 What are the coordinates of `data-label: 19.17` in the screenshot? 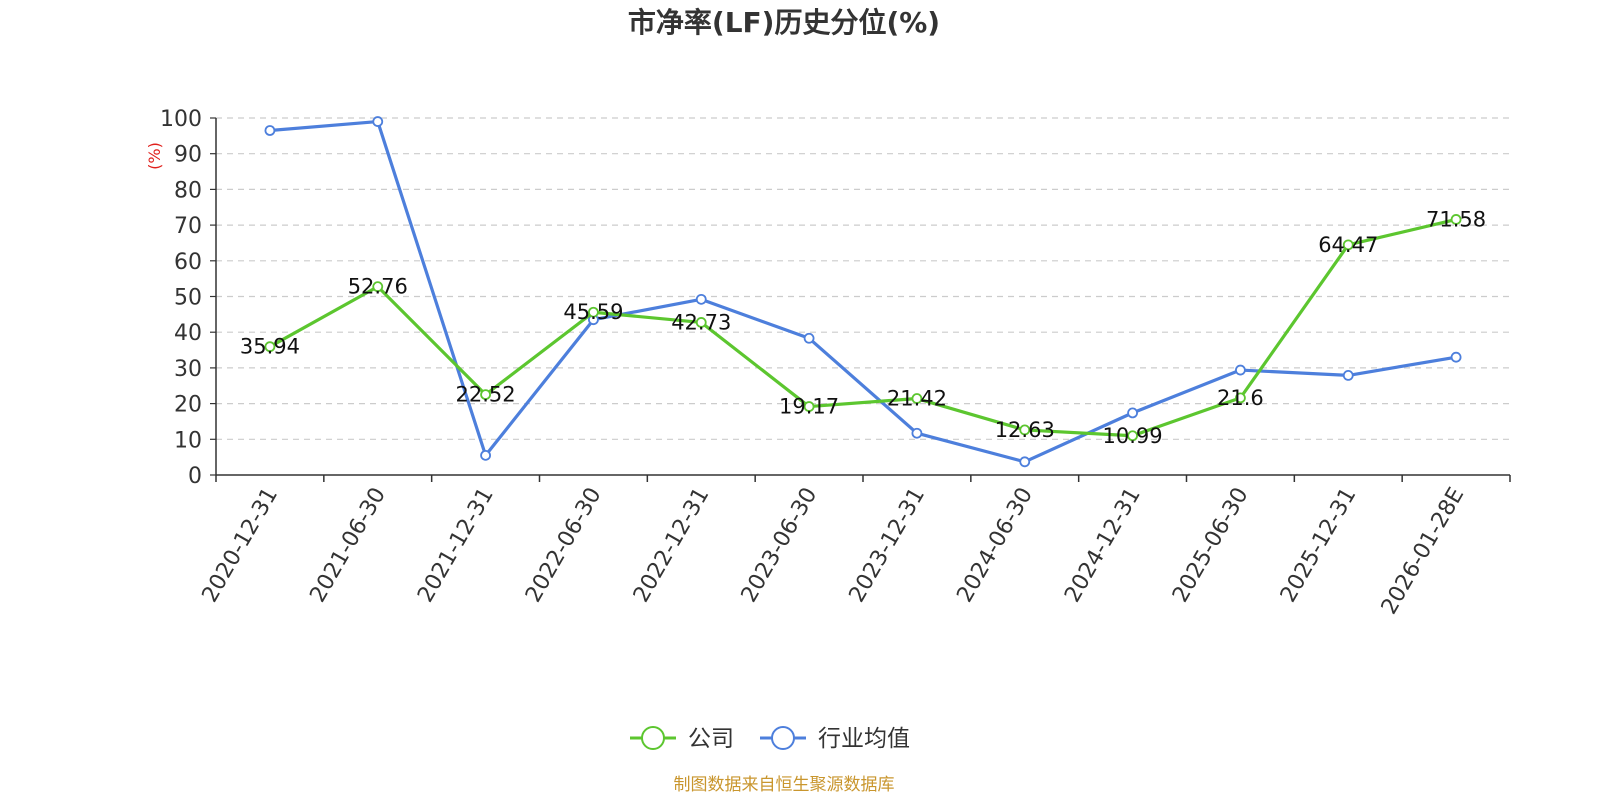 It's located at (809, 407).